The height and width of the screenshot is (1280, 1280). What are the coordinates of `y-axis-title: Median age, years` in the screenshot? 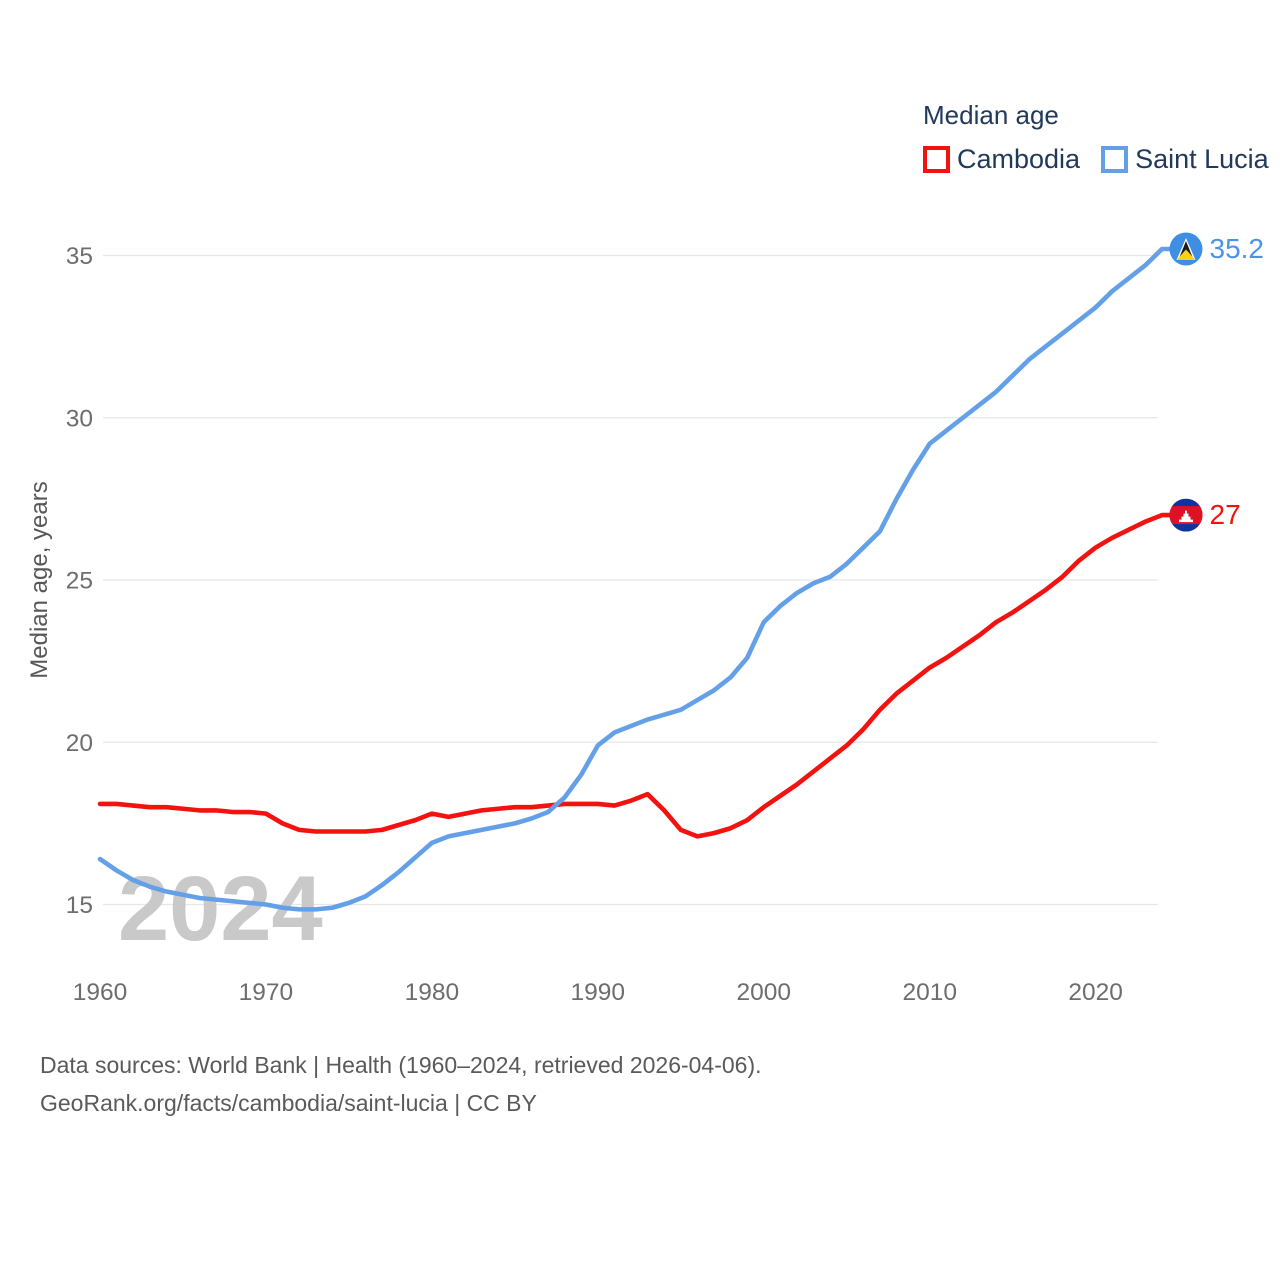 It's located at (39, 579).